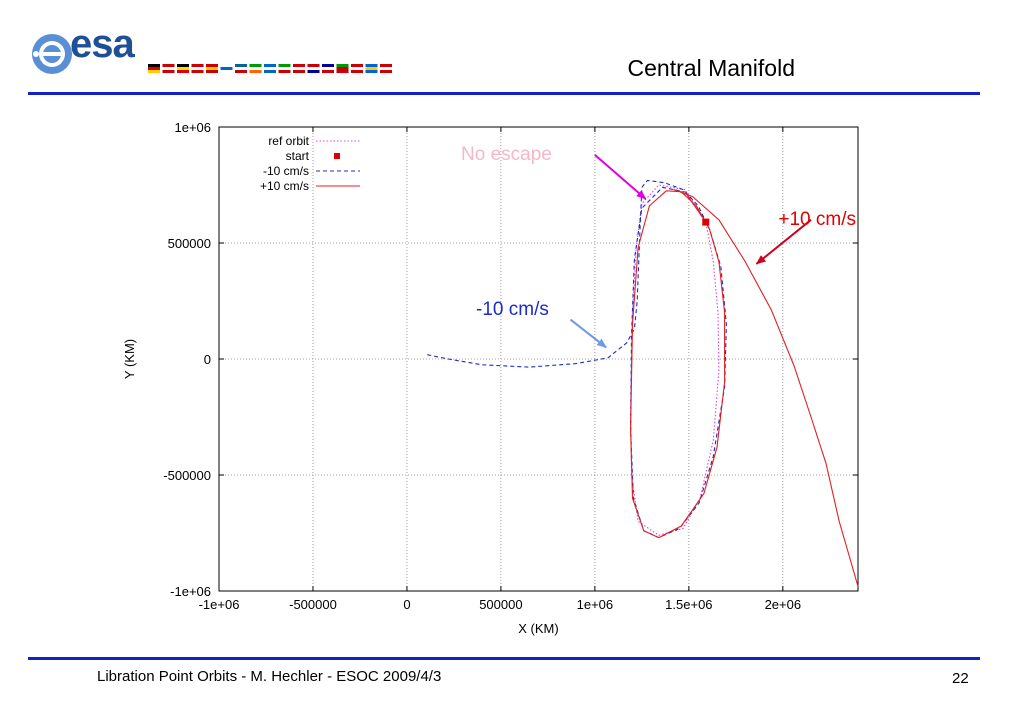 Image resolution: width=1023 pixels, height=708 pixels. Describe the element at coordinates (706, 222) in the screenshot. I see `start-point` at that location.